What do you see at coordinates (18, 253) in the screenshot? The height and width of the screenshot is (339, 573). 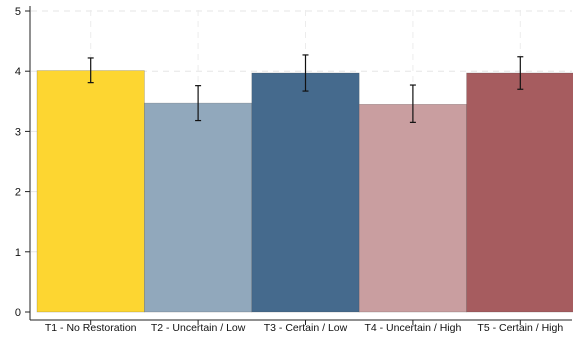 I see `y-tick-label: 1` at bounding box center [18, 253].